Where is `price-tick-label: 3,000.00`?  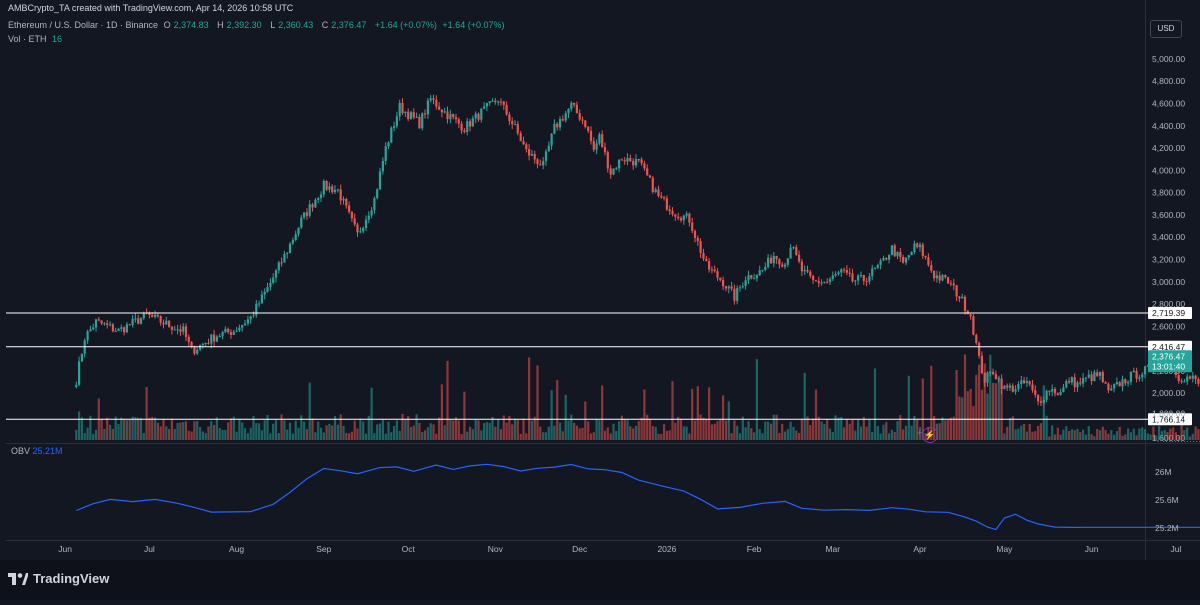 price-tick-label: 3,000.00 is located at coordinates (1168, 282).